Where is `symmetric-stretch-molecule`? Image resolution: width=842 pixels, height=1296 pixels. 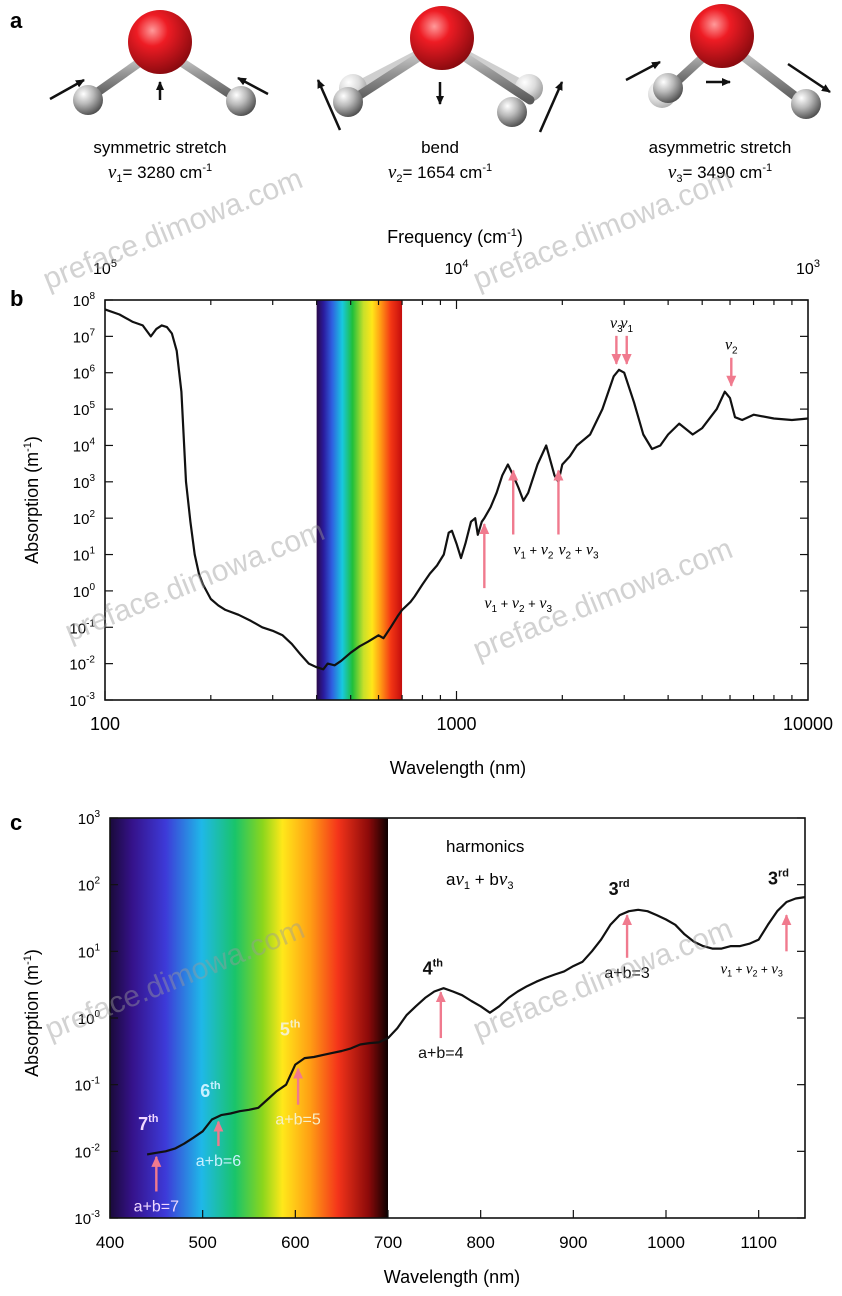
symmetric-stretch-molecule is located at coordinates (159, 63).